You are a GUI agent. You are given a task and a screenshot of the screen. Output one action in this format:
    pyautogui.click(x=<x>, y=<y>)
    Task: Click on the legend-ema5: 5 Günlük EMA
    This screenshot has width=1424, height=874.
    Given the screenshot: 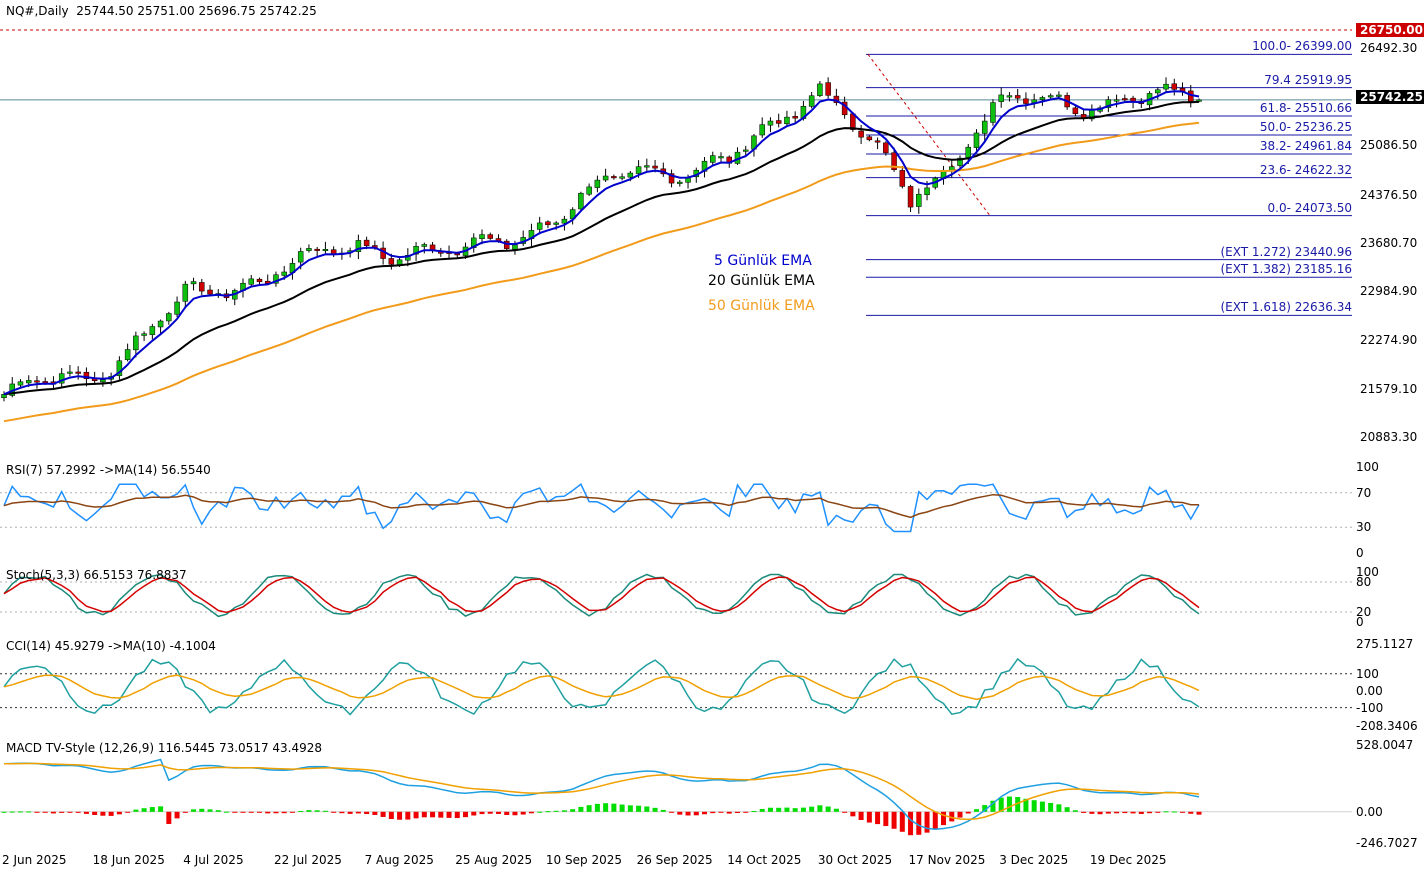 What is the action you would take?
    pyautogui.click(x=763, y=261)
    